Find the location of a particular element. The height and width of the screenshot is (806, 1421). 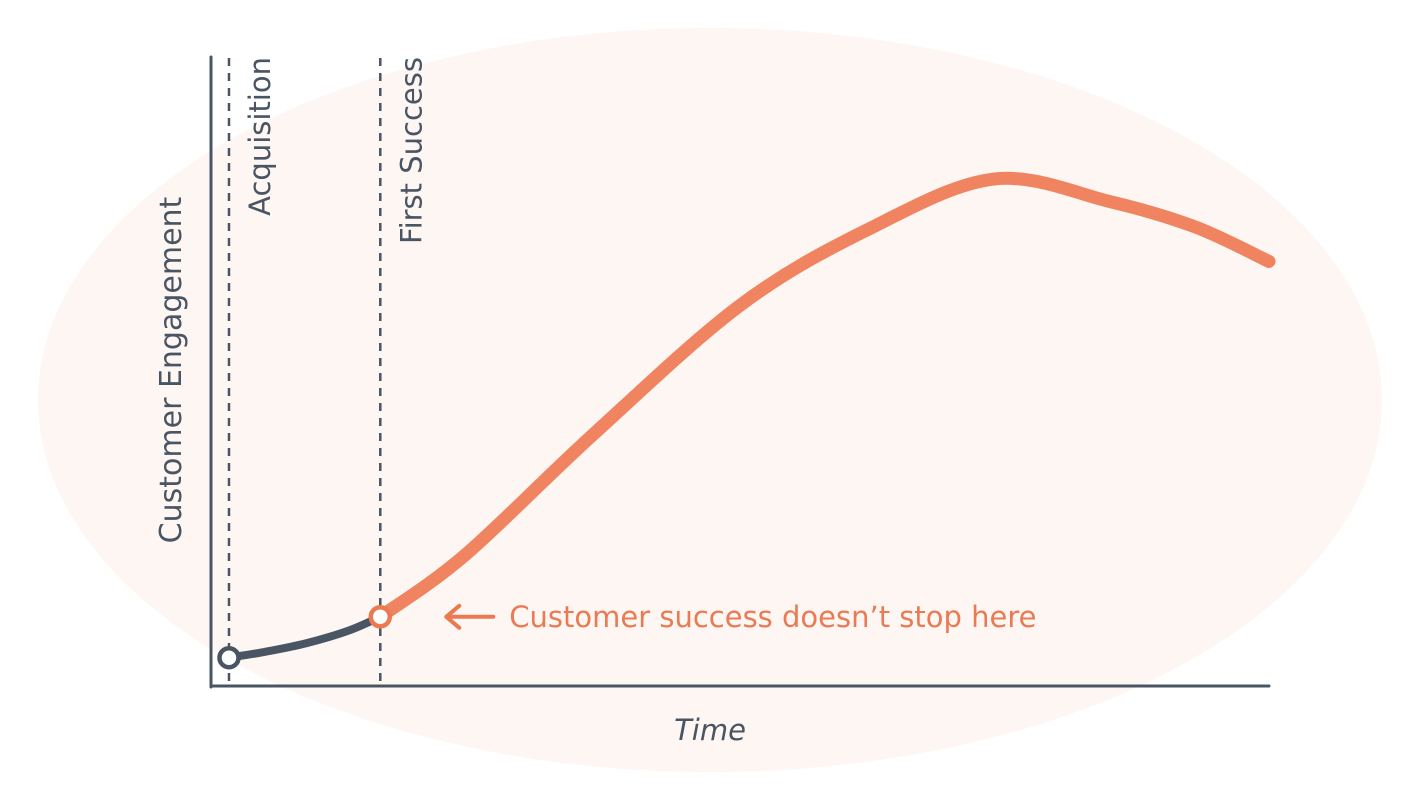

milestone-lines: Acquisition First Success is located at coordinates (327, 371).